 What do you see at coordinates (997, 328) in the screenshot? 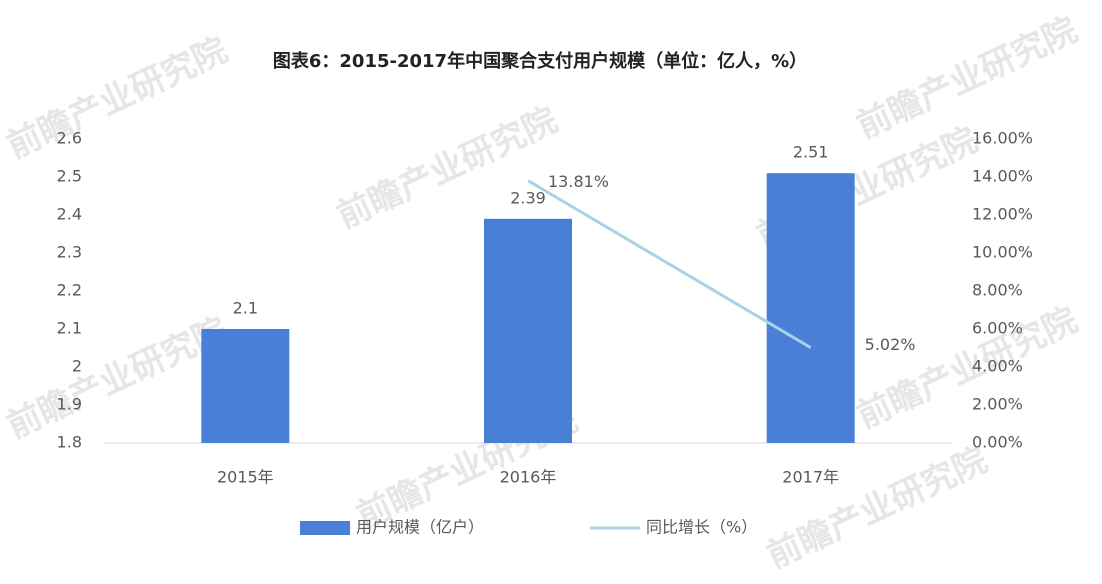
I see `y2-tick-label: 6.00%` at bounding box center [997, 328].